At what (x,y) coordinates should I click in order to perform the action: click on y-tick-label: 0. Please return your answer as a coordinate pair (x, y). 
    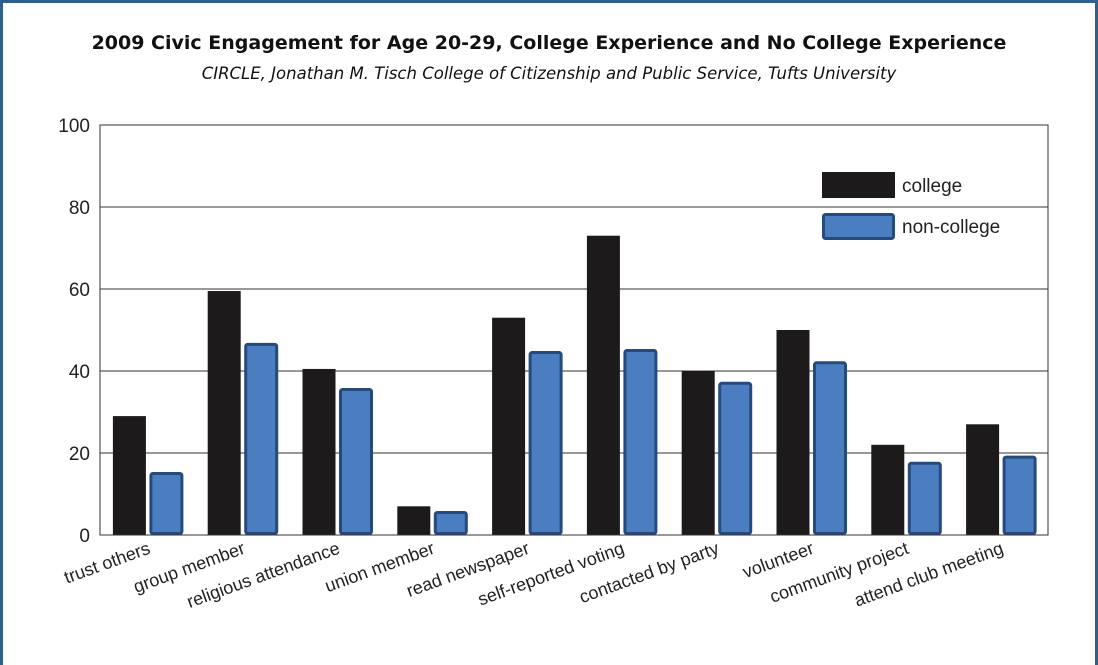
    Looking at the image, I should click on (84, 536).